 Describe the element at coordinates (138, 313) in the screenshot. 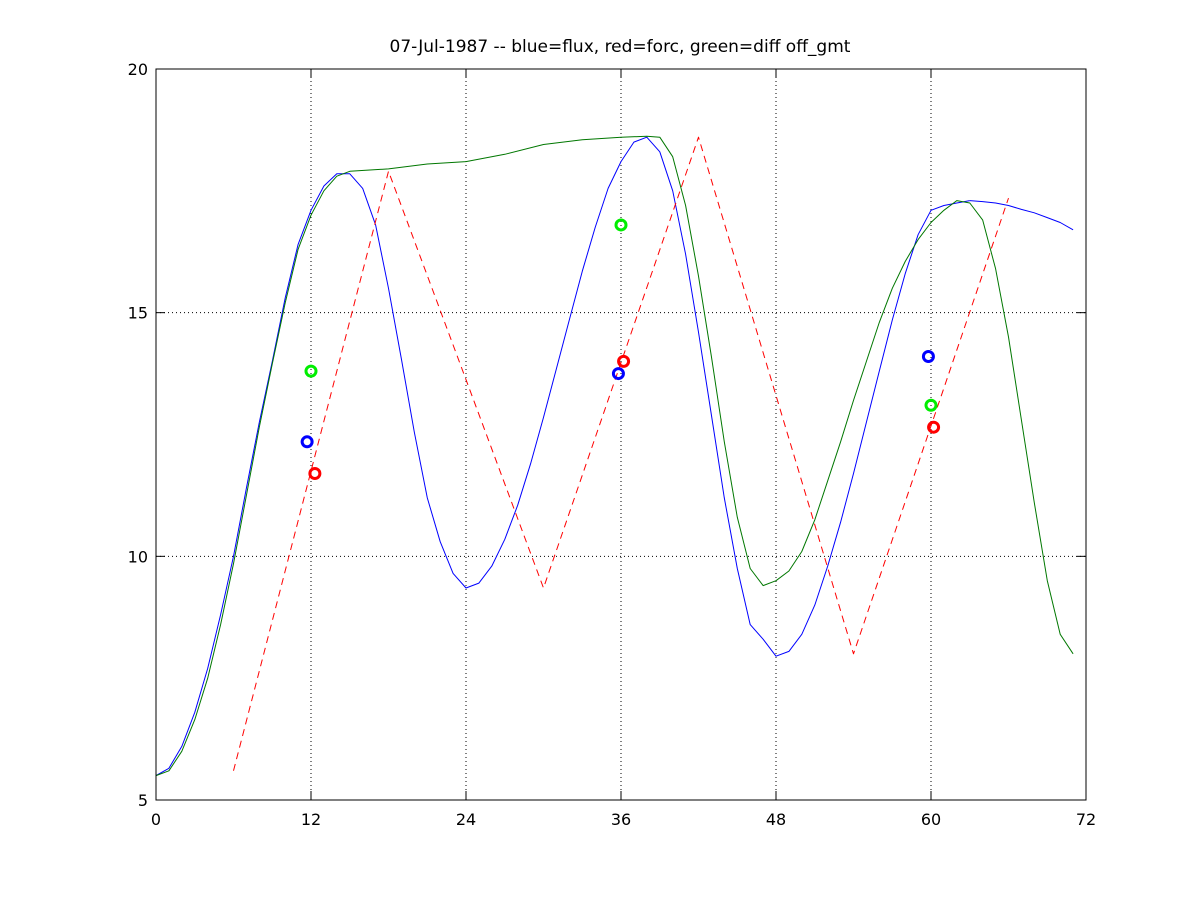

I see `y-tick-label: 15` at that location.